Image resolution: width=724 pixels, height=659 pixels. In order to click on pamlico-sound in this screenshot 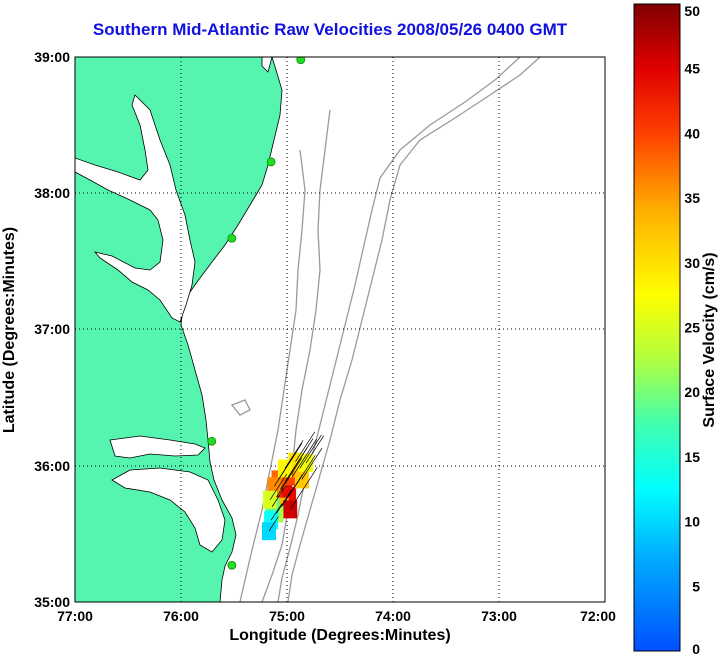, I will do `click(168, 510)`.